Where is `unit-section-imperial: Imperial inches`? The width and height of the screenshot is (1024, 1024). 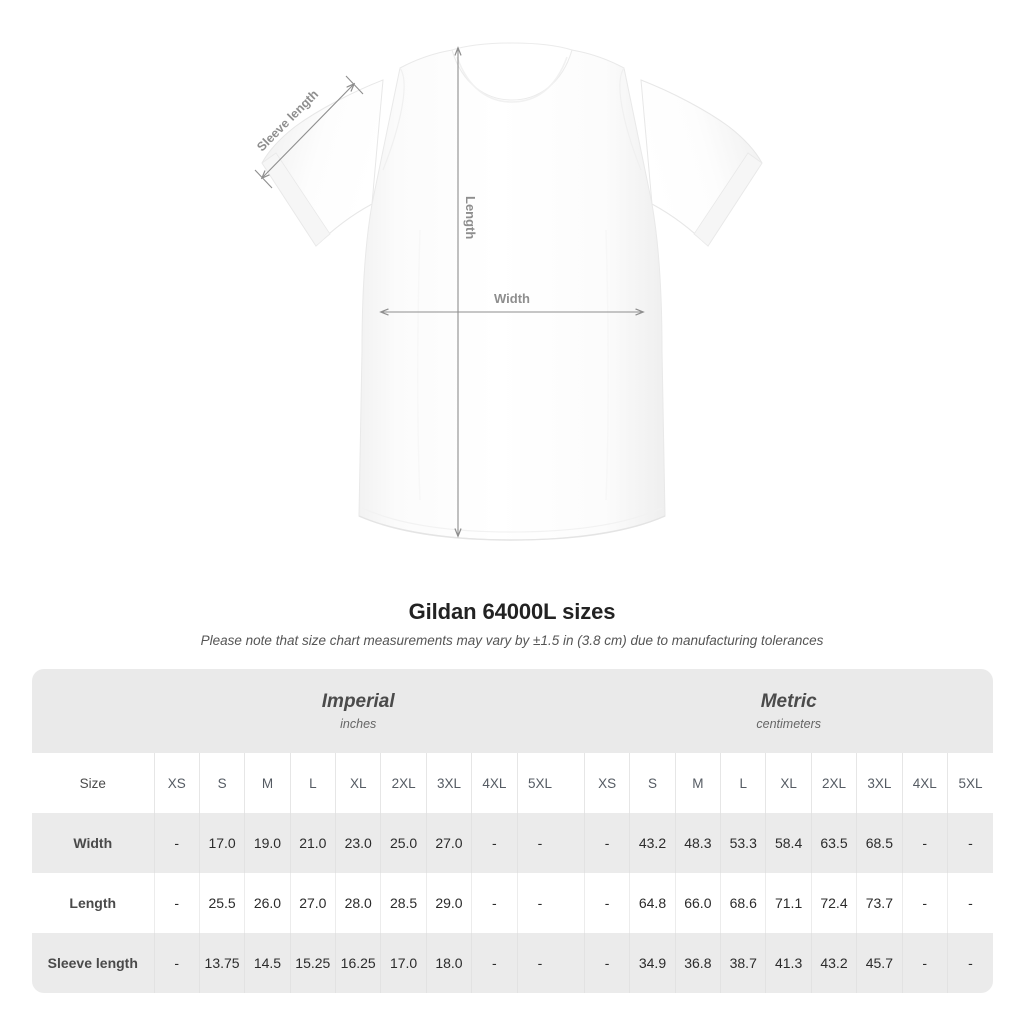
unit-section-imperial: Imperial inches is located at coordinates (358, 711).